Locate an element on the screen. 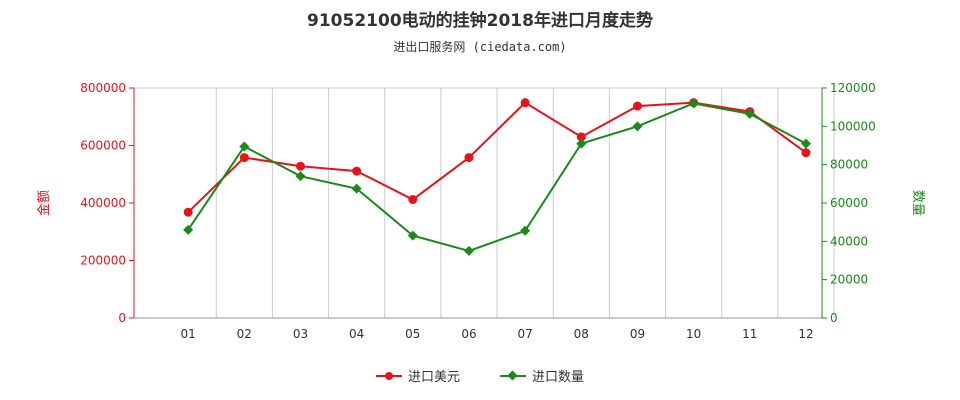 This screenshot has width=960, height=400. x-tick-label: 11 is located at coordinates (749, 334).